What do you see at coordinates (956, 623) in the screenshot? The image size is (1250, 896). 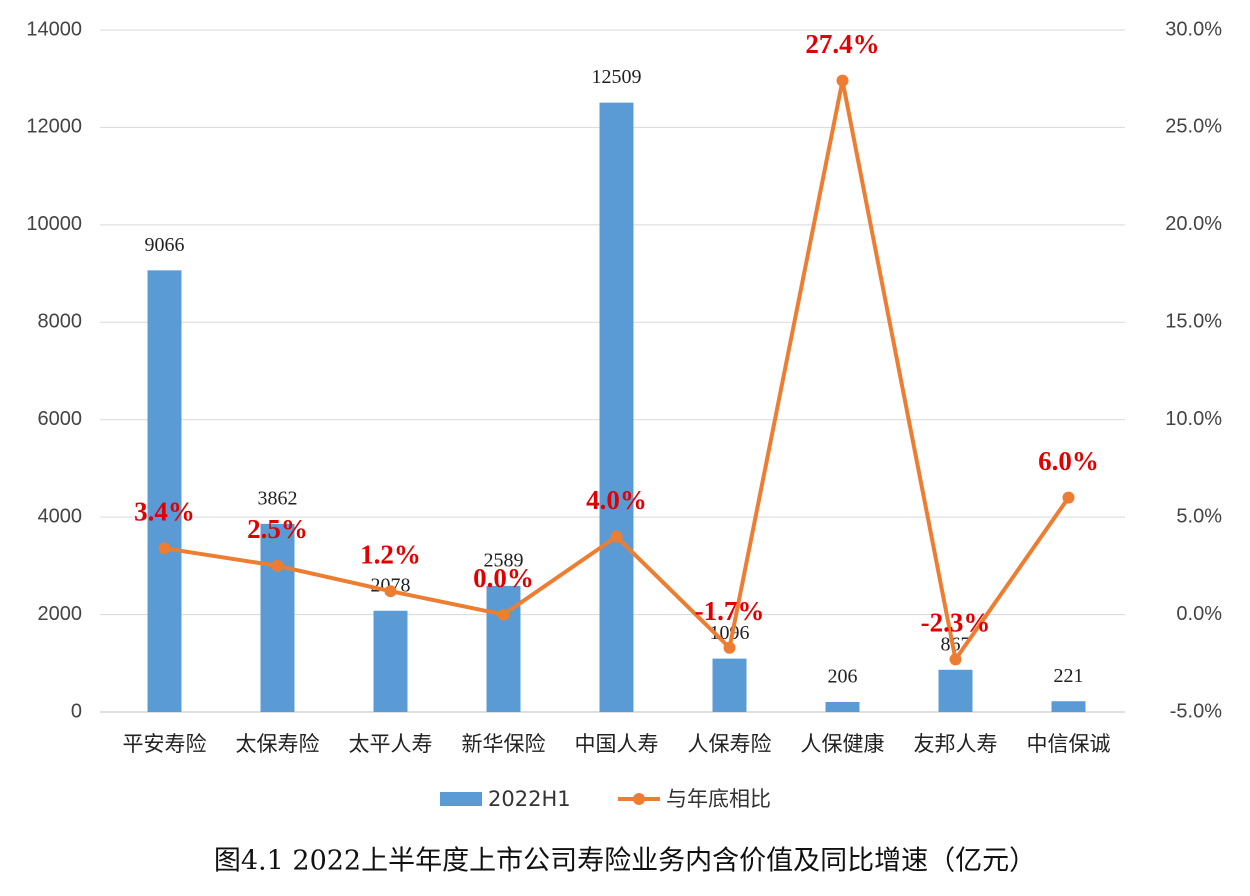 I see `line-value-label: -2.3%` at bounding box center [956, 623].